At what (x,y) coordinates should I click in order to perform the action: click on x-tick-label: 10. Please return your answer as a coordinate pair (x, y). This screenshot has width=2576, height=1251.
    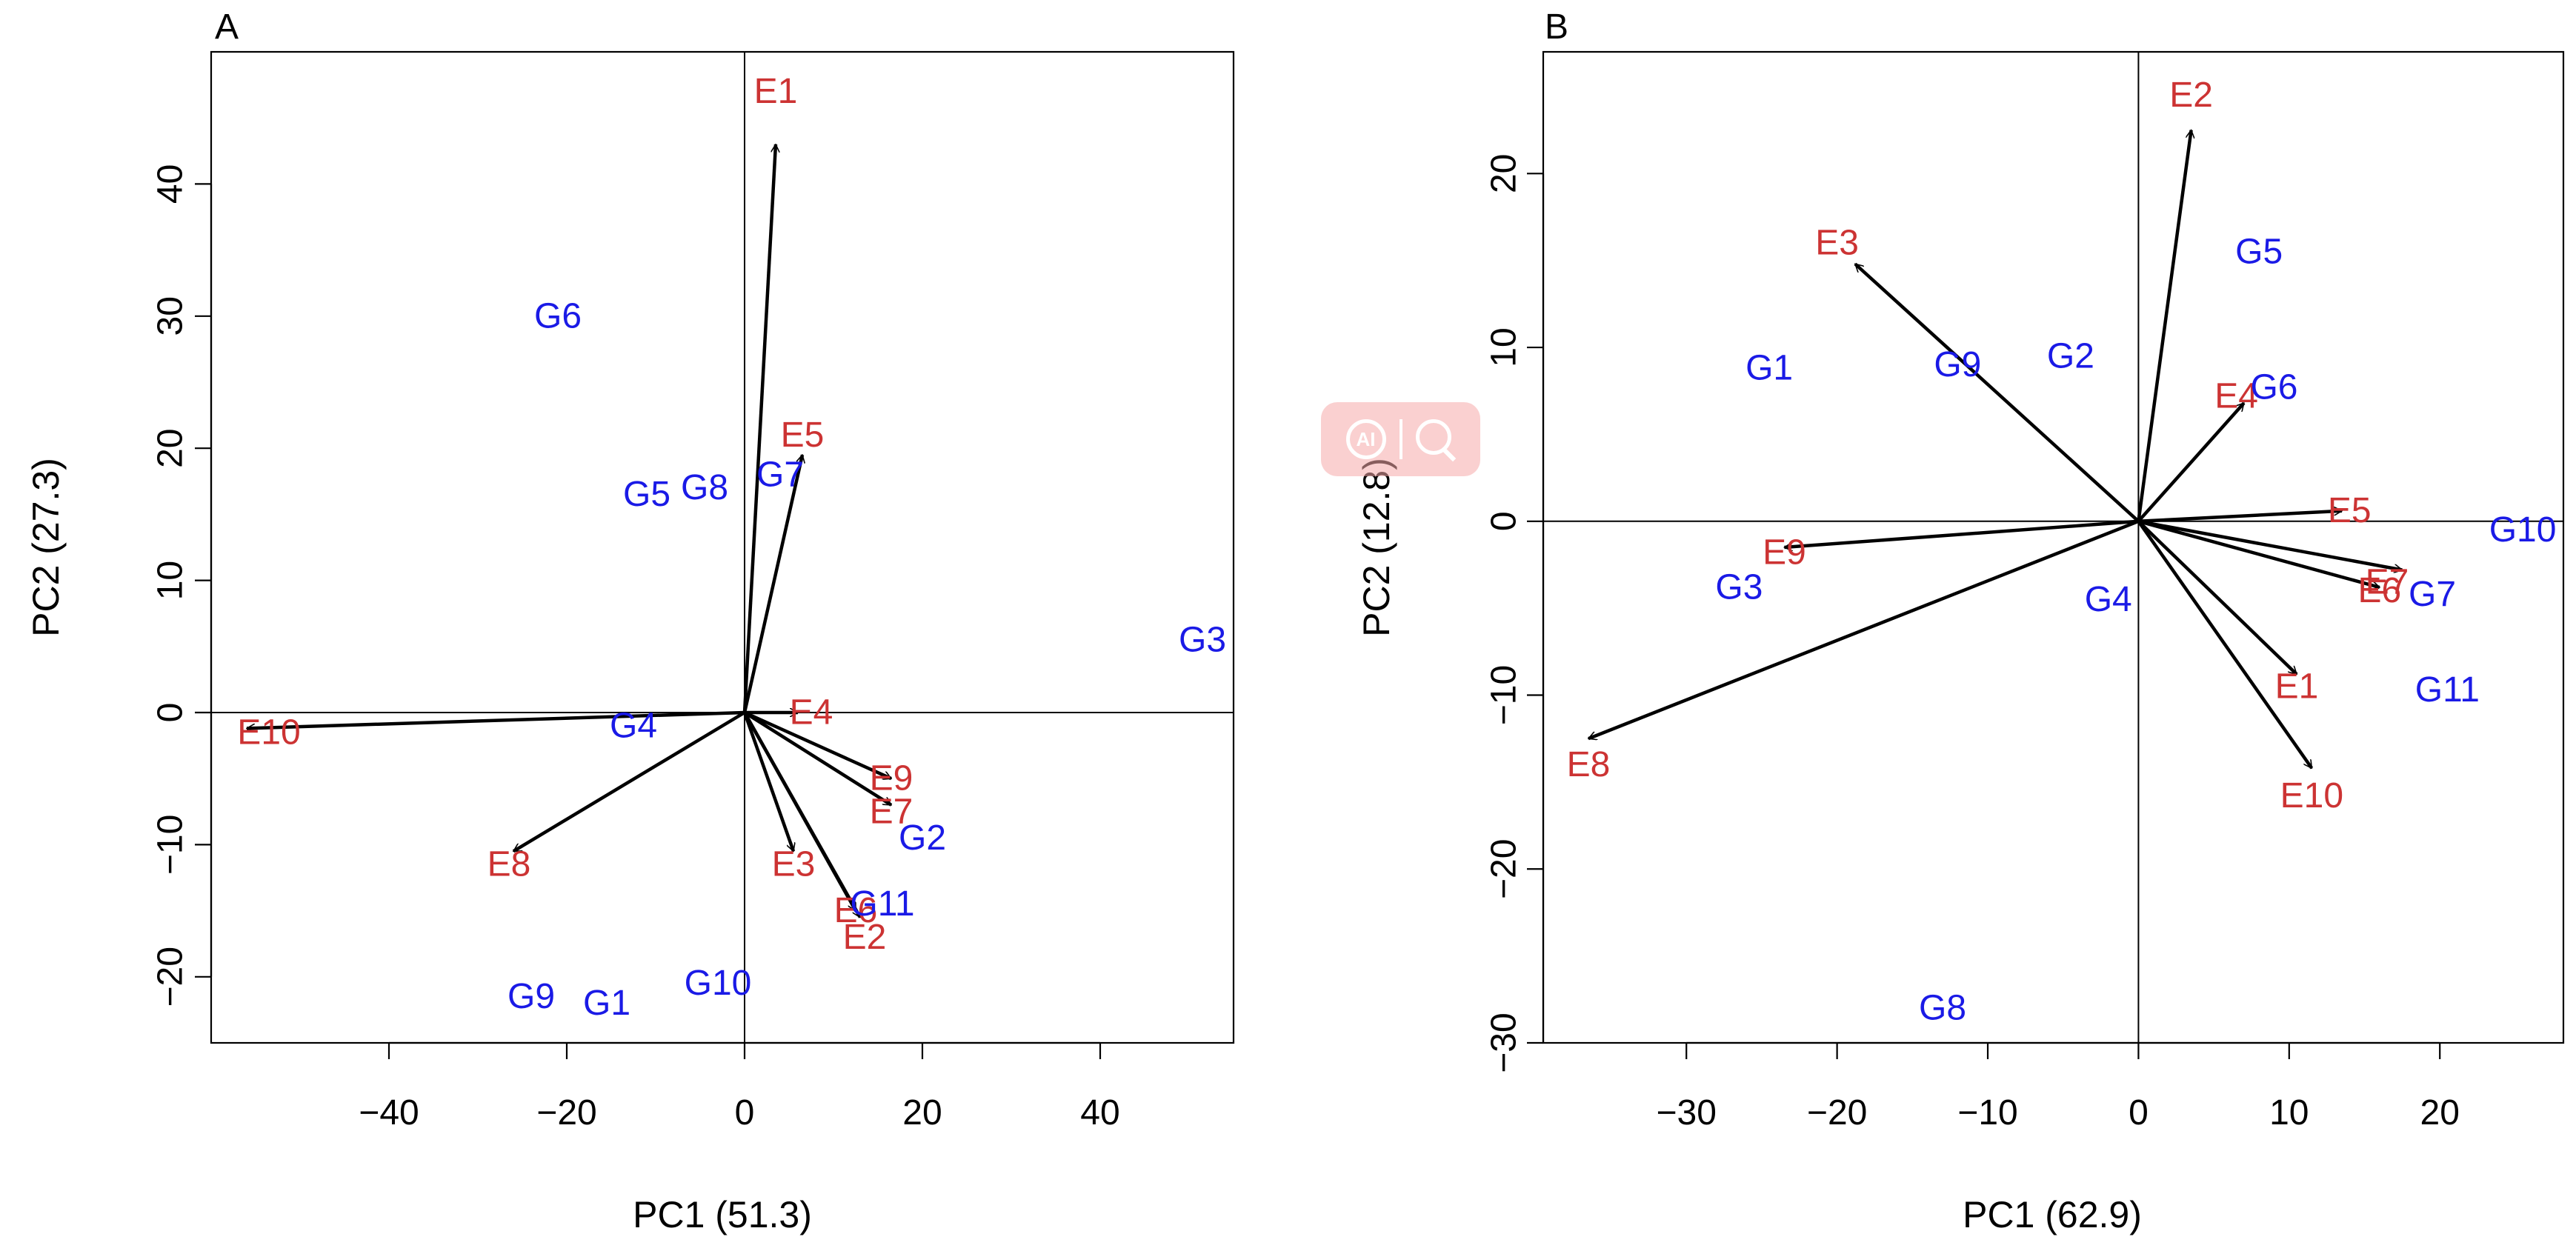
    Looking at the image, I should click on (2289, 1112).